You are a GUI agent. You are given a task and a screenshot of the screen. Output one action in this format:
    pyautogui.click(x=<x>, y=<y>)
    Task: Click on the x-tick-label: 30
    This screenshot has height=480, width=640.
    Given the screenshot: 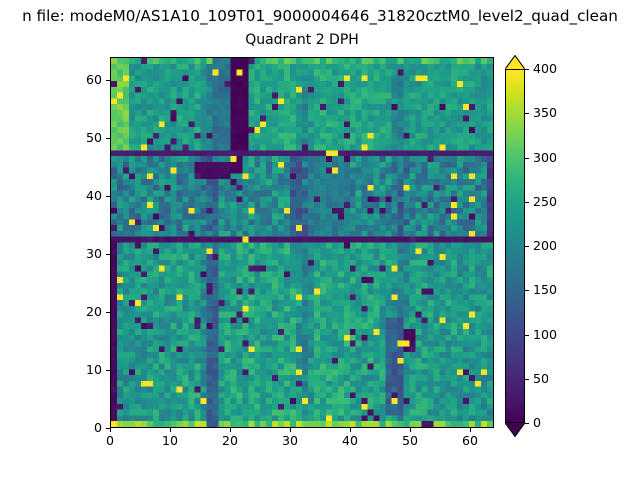 What is the action you would take?
    pyautogui.click(x=290, y=440)
    